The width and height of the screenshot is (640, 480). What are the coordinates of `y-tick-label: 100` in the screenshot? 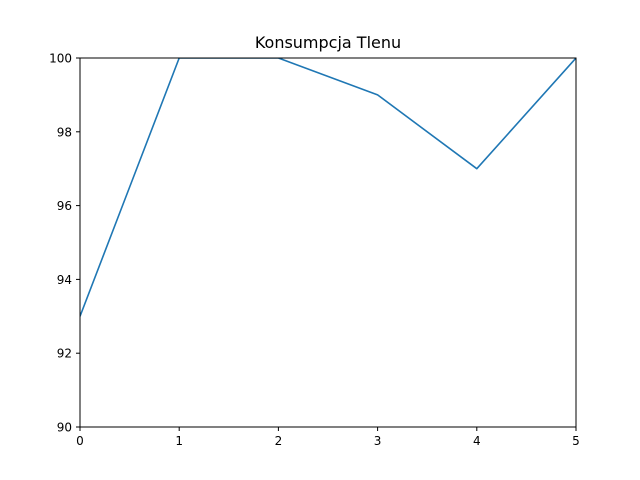 It's located at (60, 59).